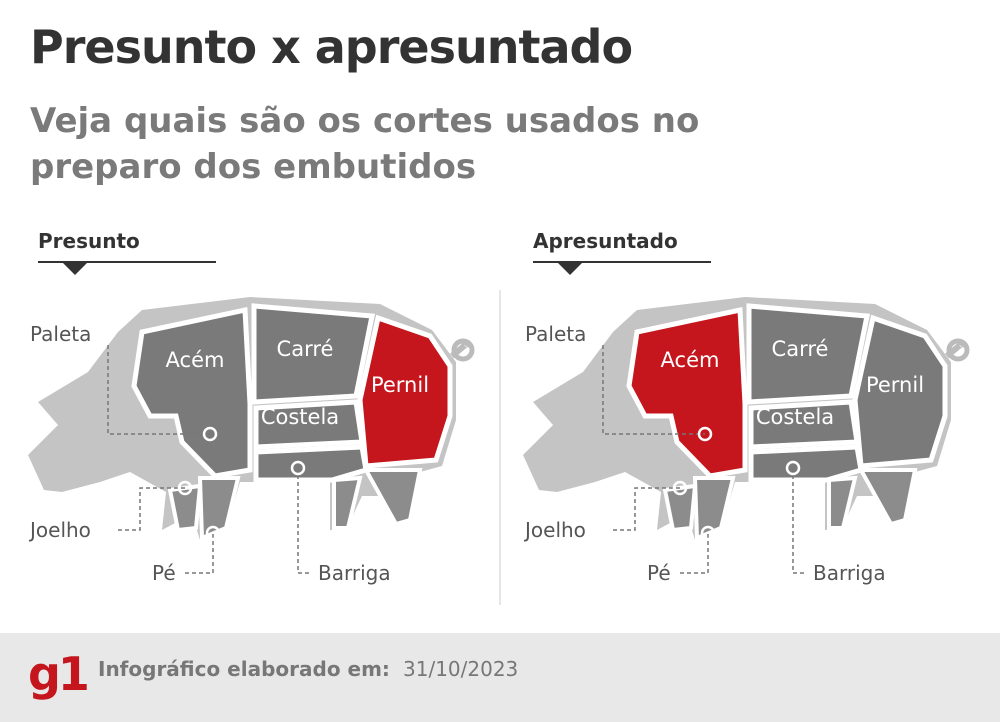 Image resolution: width=1000 pixels, height=722 pixels. Describe the element at coordinates (59, 674) in the screenshot. I see `logo: g1` at that location.